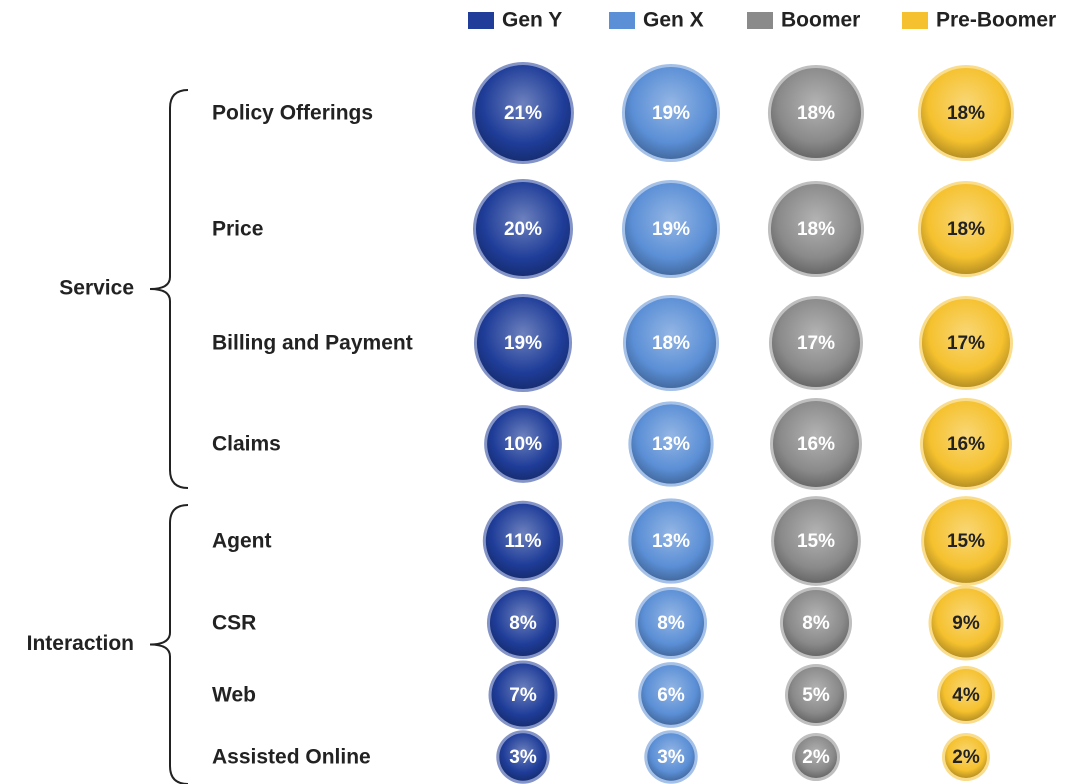 Image resolution: width=1078 pixels, height=784 pixels. Describe the element at coordinates (80, 643) in the screenshot. I see `group-label: Interaction` at that location.